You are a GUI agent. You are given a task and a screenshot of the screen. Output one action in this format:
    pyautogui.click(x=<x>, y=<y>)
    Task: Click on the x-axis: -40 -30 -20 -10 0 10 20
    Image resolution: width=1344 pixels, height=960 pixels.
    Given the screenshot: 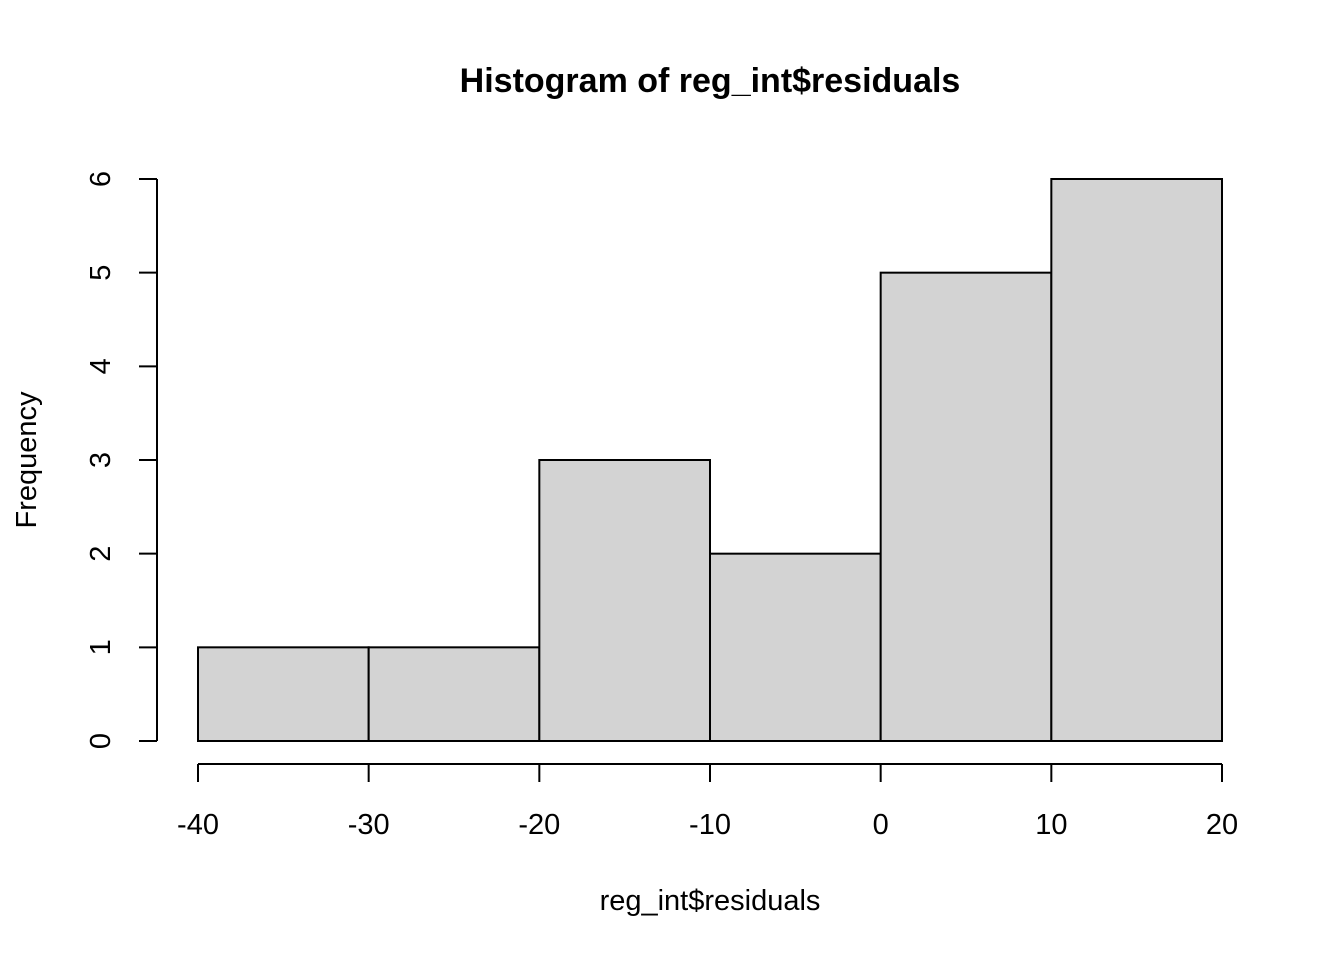 What is the action you would take?
    pyautogui.click(x=707, y=802)
    